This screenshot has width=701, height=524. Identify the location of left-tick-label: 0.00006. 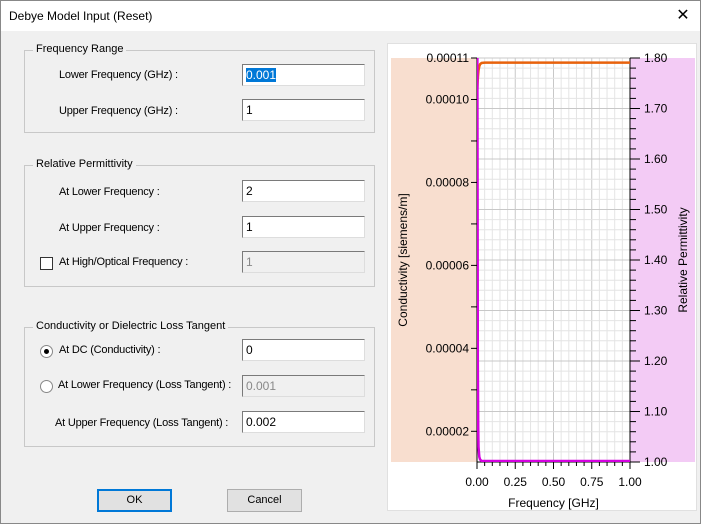
(448, 265).